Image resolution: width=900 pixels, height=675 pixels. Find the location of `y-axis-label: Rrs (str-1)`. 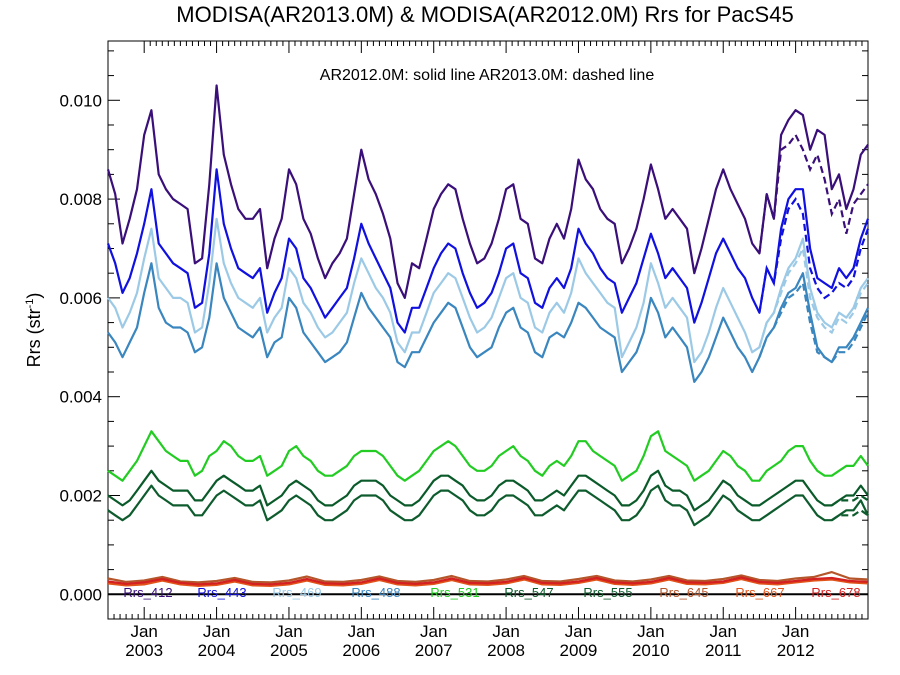

y-axis-label: Rrs (str-1) is located at coordinates (34, 330).